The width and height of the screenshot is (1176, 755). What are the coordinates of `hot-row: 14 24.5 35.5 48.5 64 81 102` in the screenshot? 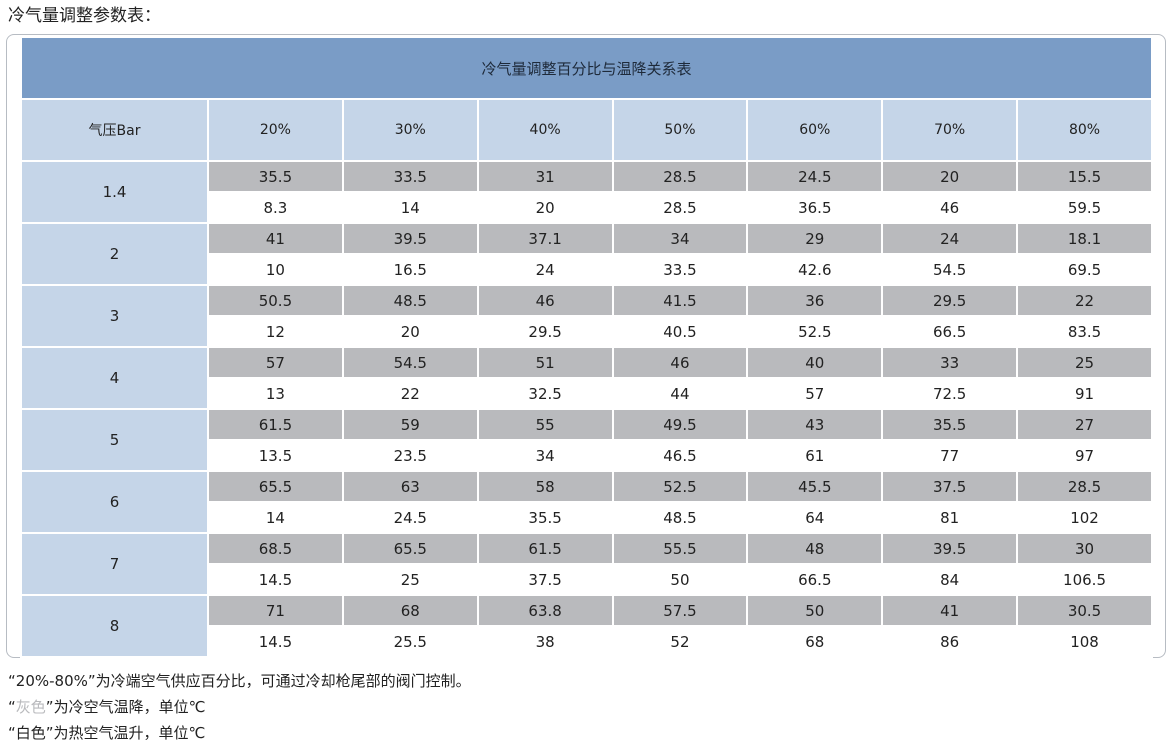 It's located at (587, 517).